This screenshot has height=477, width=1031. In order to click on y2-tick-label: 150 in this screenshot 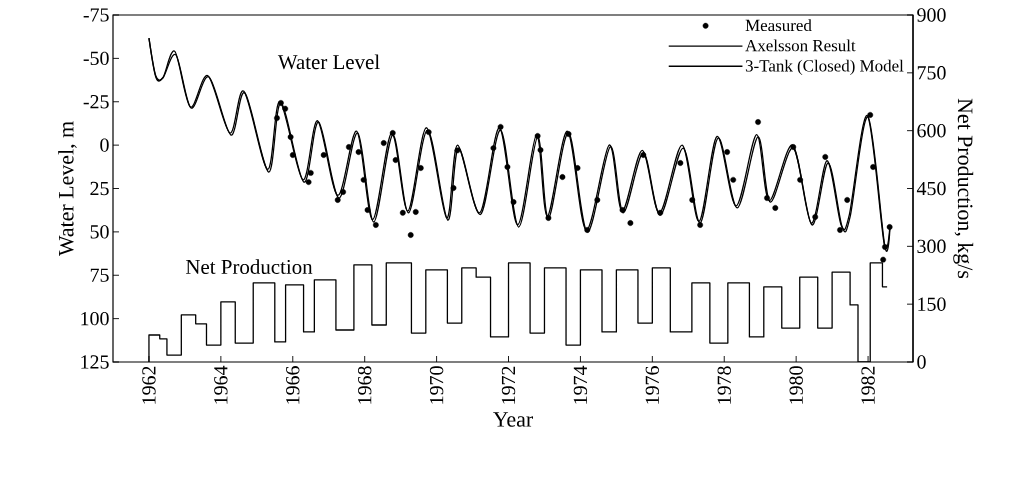, I will do `click(932, 304)`.